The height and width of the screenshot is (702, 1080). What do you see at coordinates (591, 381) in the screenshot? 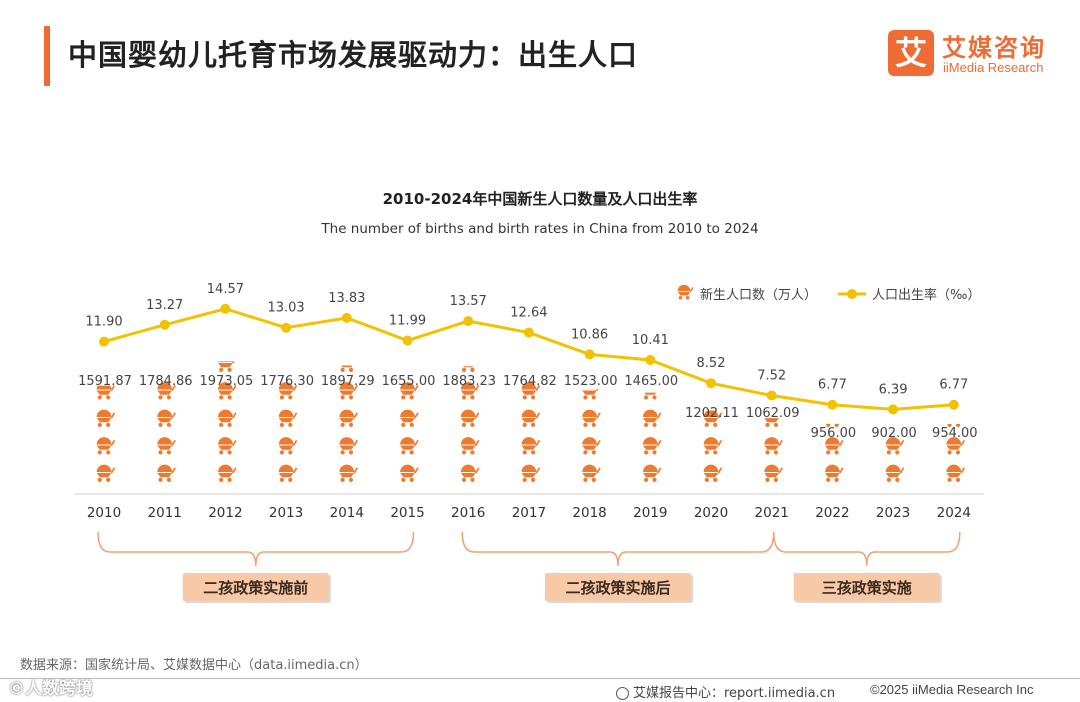
I see `births-value-label: 1523.00` at bounding box center [591, 381].